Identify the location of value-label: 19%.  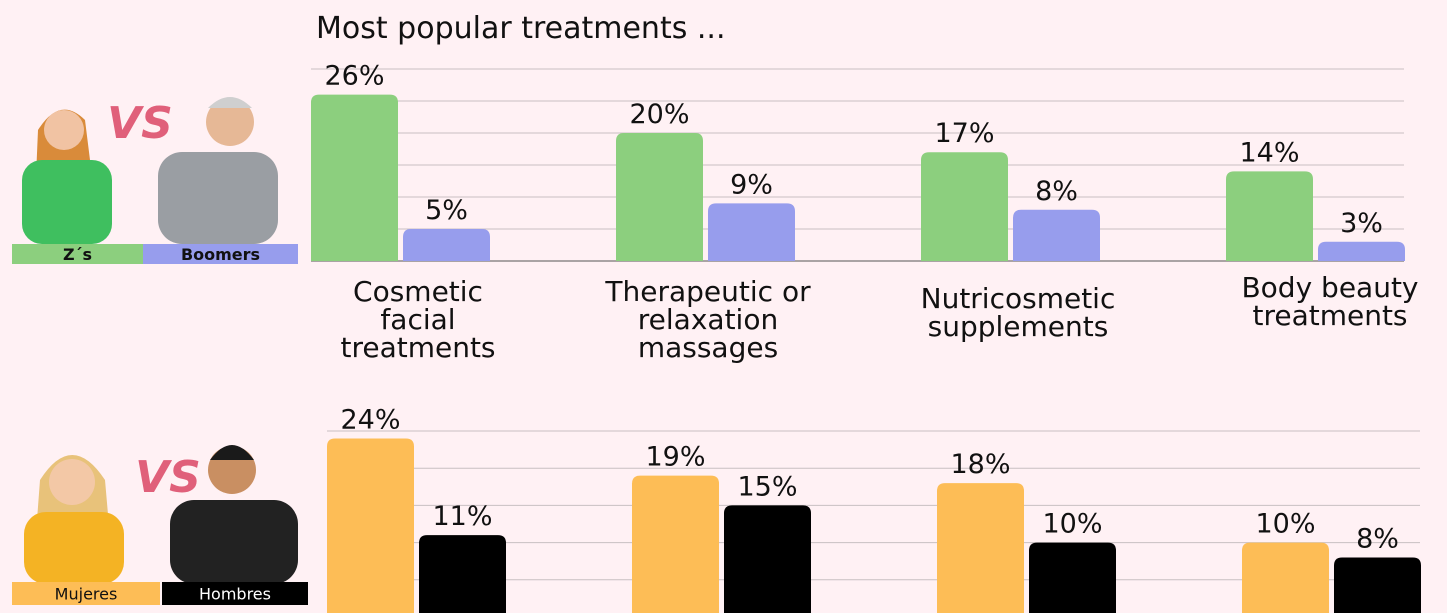
(675, 457).